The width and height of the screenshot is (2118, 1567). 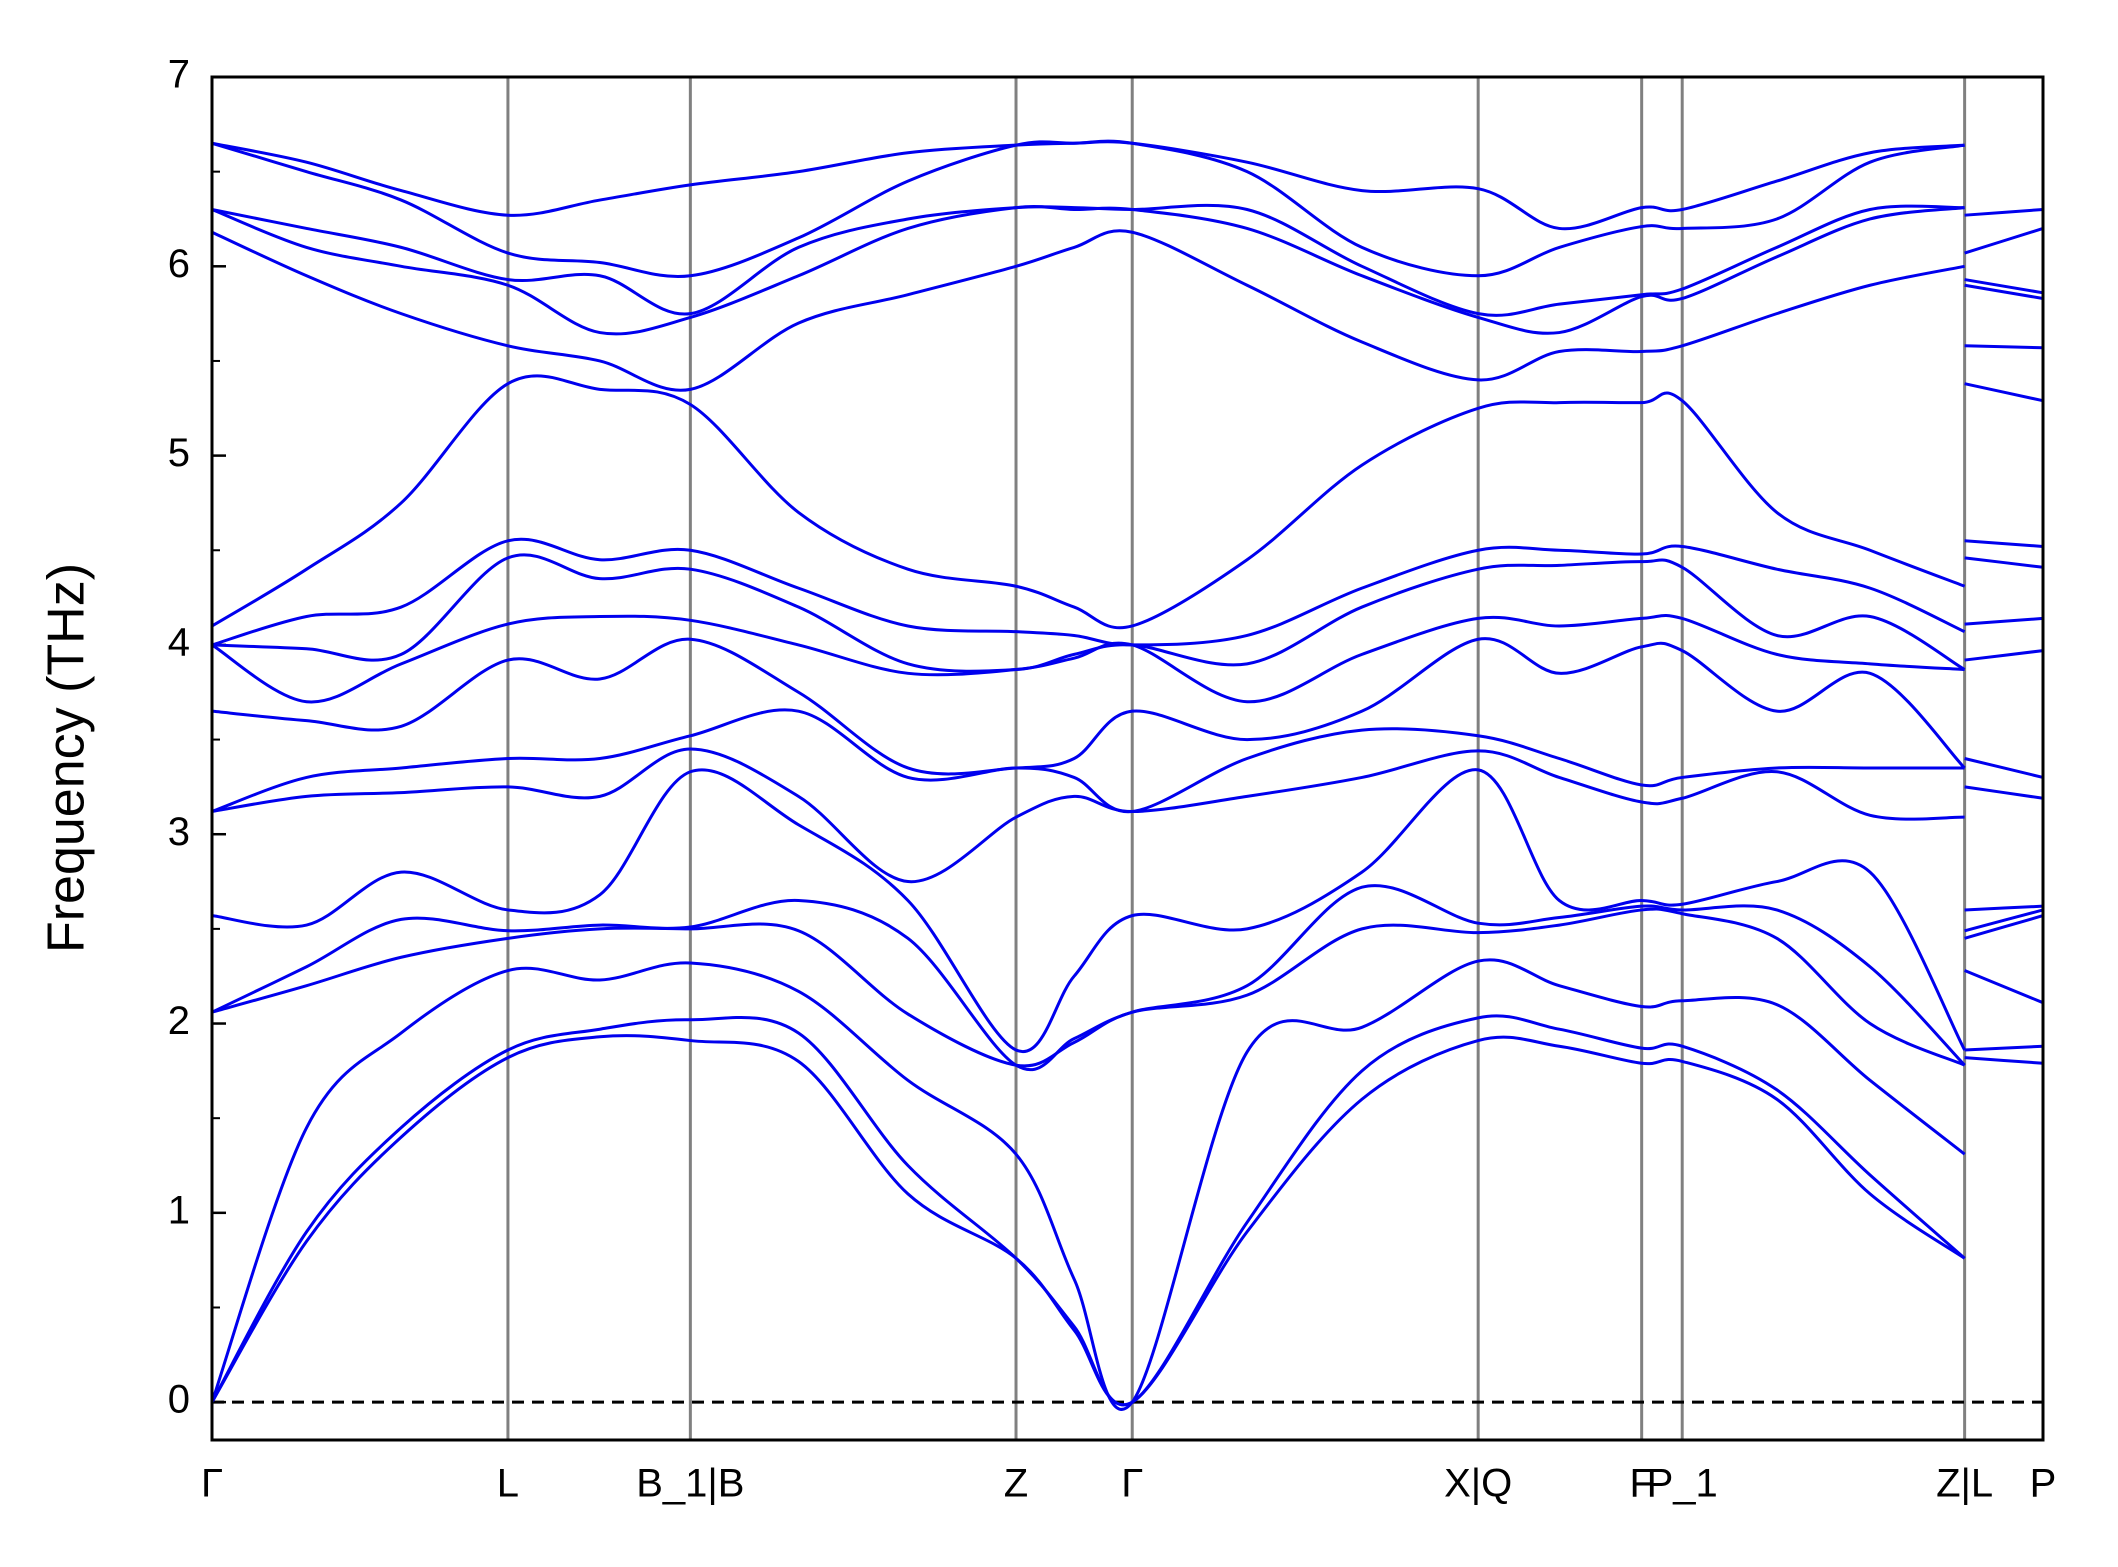 What do you see at coordinates (179, 642) in the screenshot?
I see `y-tick-label: 4` at bounding box center [179, 642].